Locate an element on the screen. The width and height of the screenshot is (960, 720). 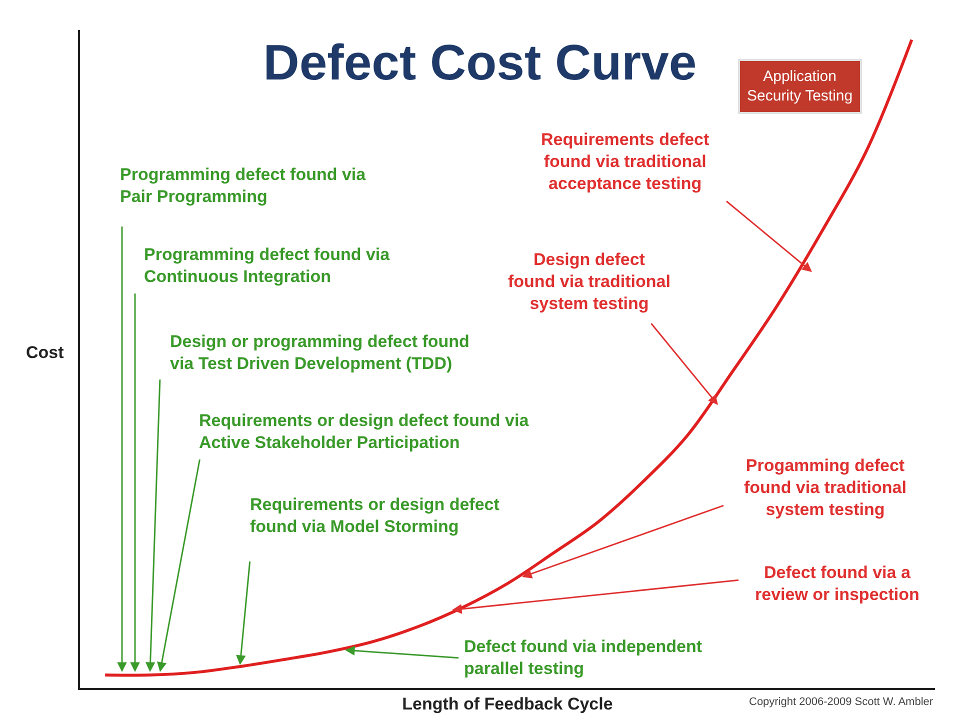
annotation: Design defect found via traditional system testing is located at coordinates (589, 282).